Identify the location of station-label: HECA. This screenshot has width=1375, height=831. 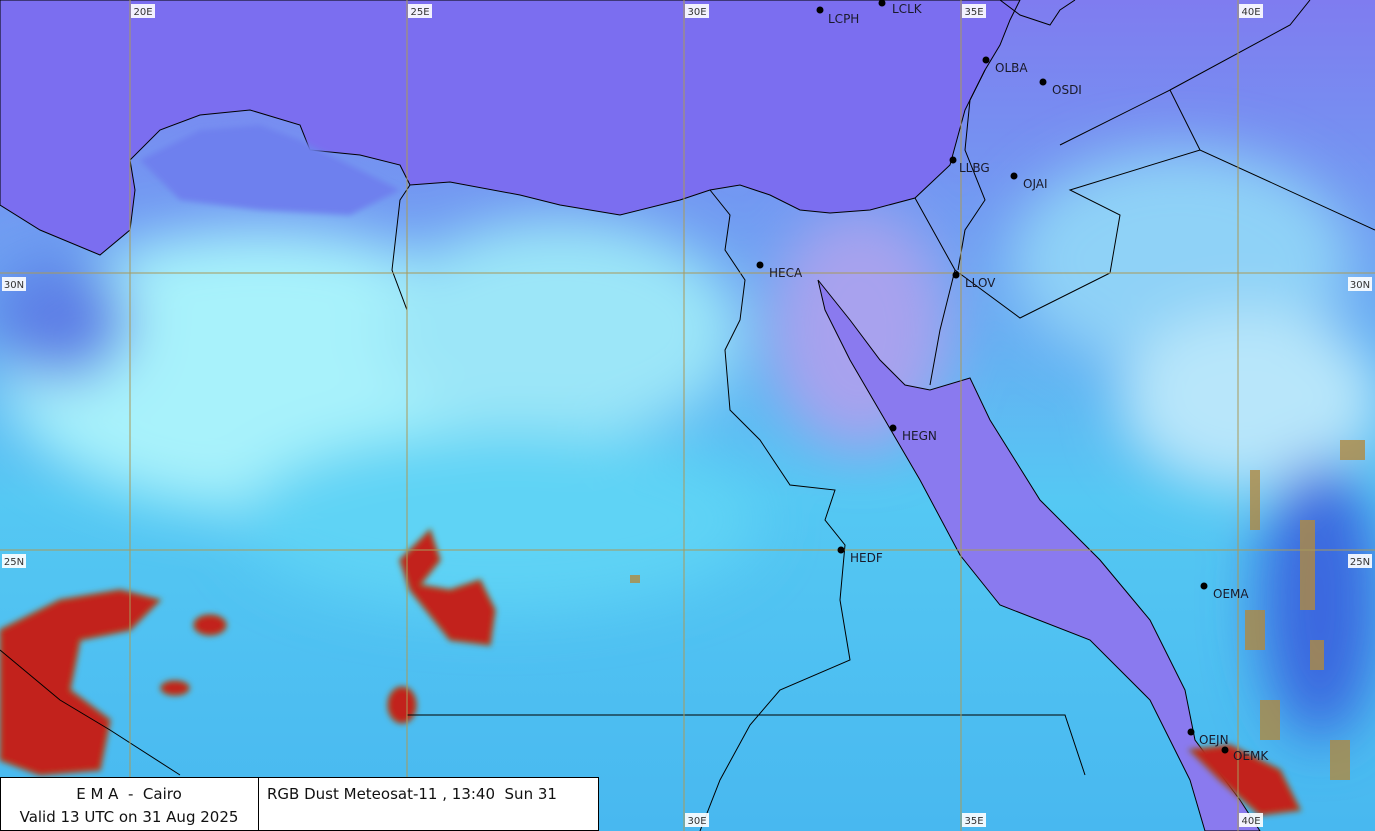
(786, 273).